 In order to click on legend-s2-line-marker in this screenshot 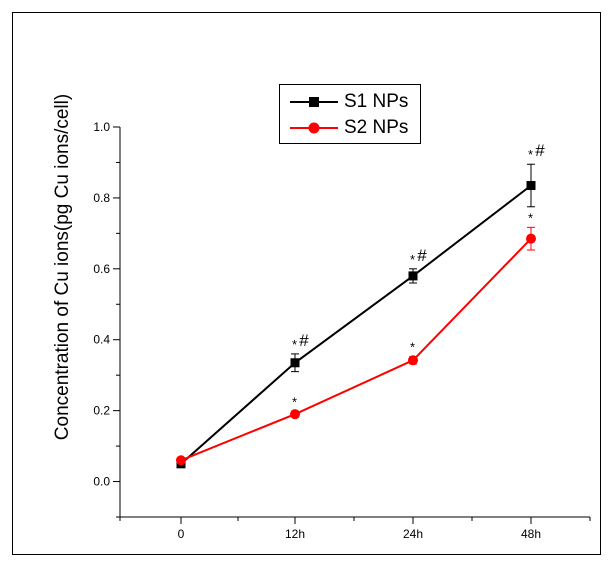, I will do `click(314, 128)`.